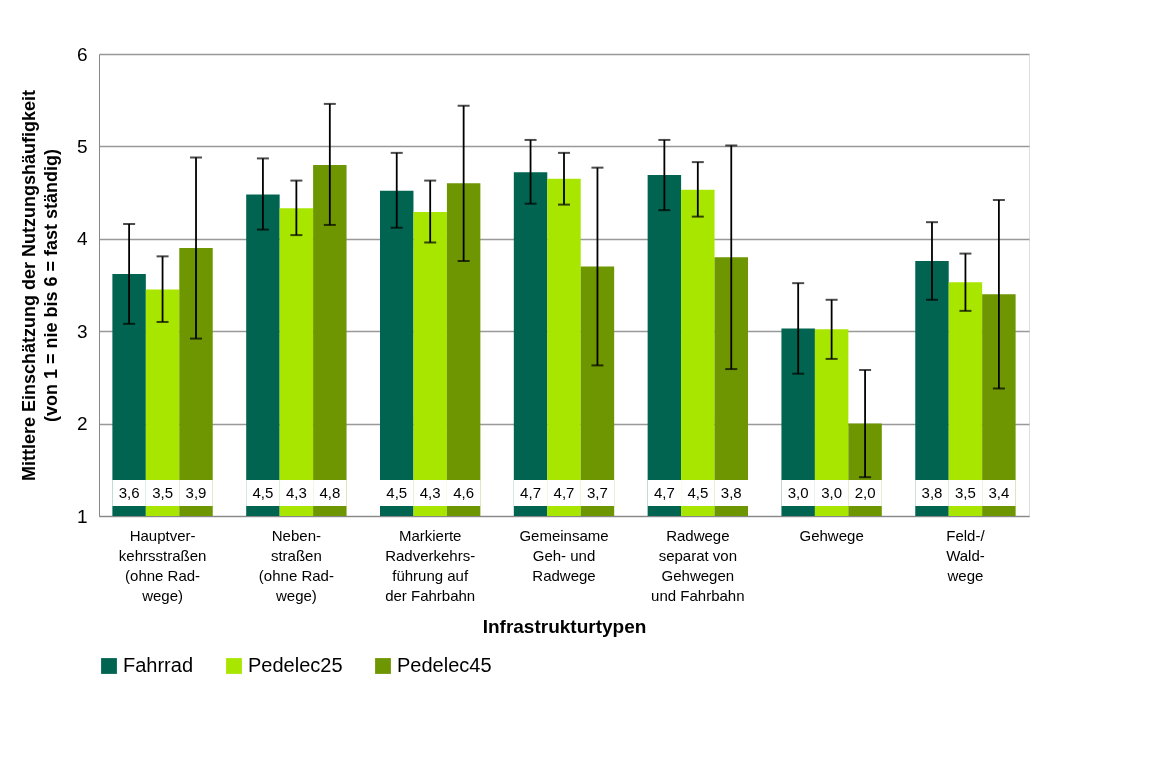 Image resolution: width=1155 pixels, height=762 pixels. Describe the element at coordinates (129, 492) in the screenshot. I see `data-label: 3,6` at that location.